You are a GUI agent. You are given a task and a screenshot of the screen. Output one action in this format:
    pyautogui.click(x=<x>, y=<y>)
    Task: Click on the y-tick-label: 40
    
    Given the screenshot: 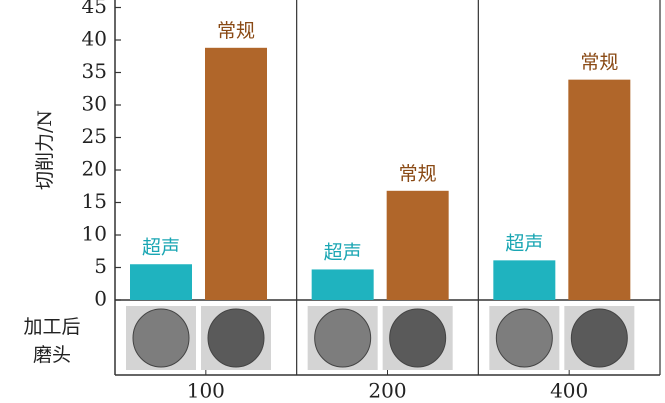 What is the action you would take?
    pyautogui.click(x=94, y=39)
    